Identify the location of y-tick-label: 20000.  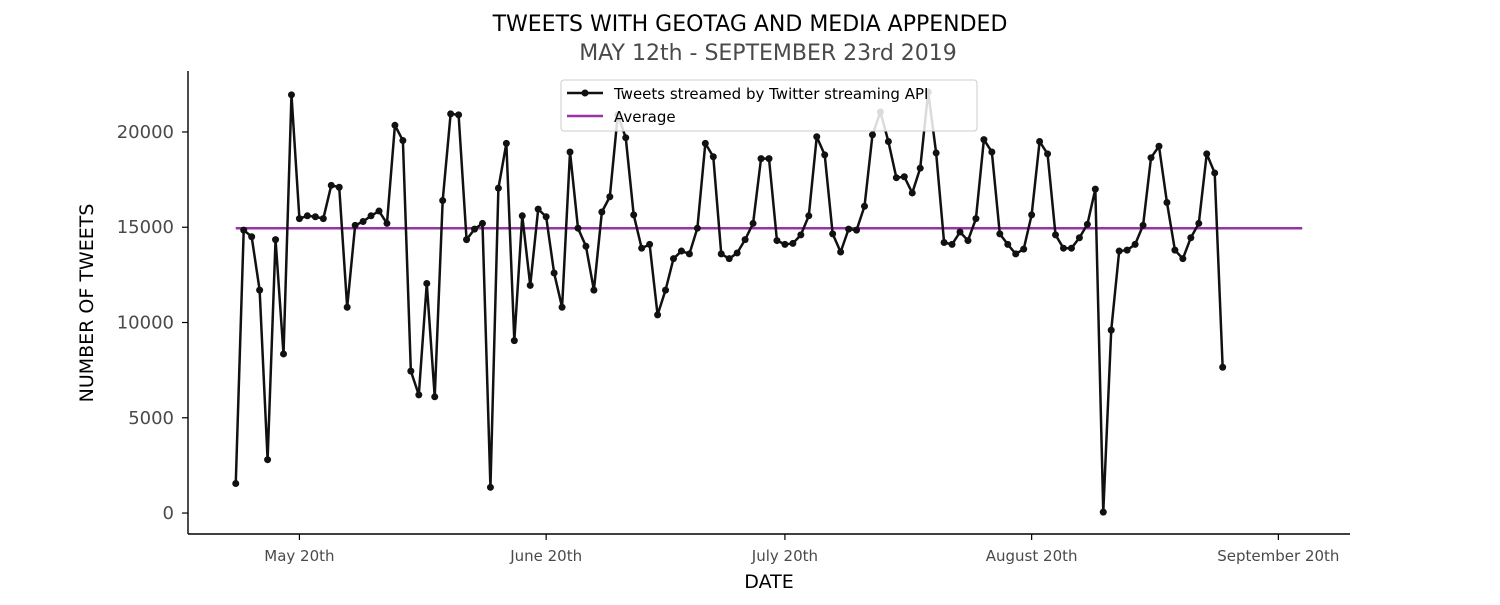
(145, 132).